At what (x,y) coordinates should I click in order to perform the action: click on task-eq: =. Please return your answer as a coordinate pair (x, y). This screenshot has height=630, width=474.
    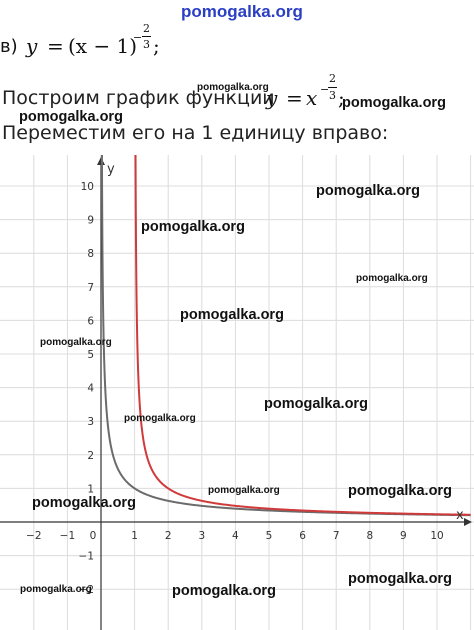
    Looking at the image, I should click on (55, 46).